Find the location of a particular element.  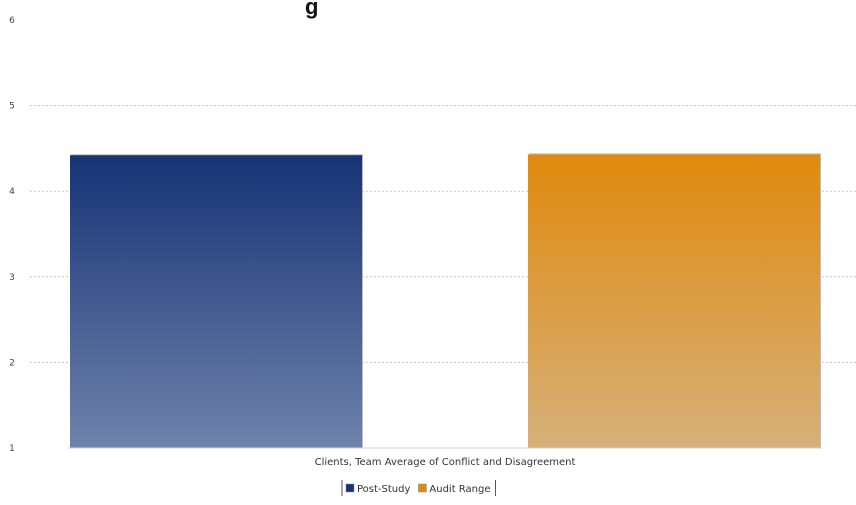

chart-title: g is located at coordinates (311, 9).